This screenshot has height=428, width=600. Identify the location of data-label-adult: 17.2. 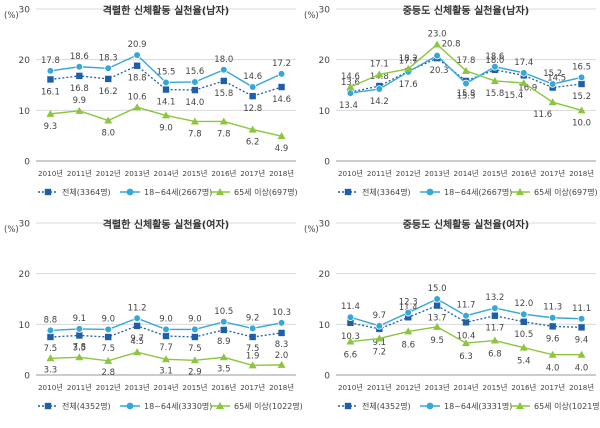
(281, 64).